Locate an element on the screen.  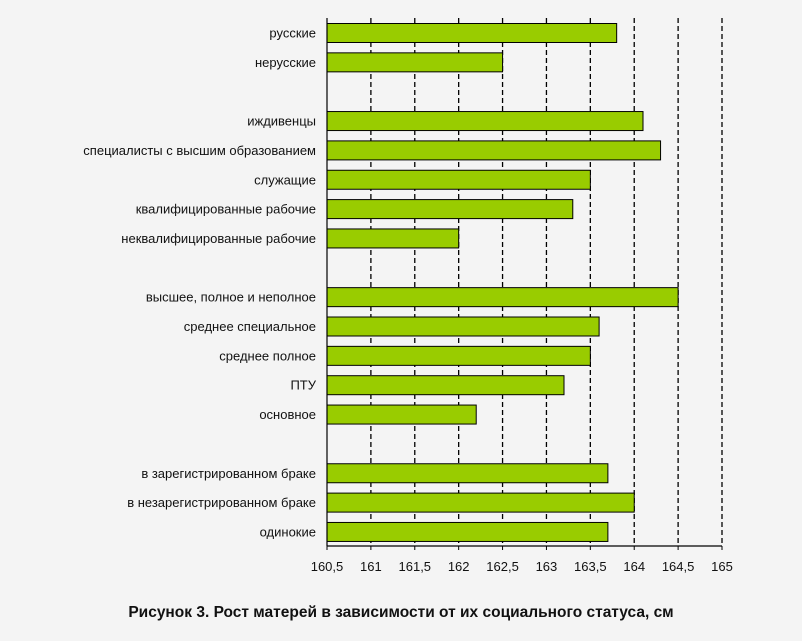
x-tick-label: 163 is located at coordinates (547, 566).